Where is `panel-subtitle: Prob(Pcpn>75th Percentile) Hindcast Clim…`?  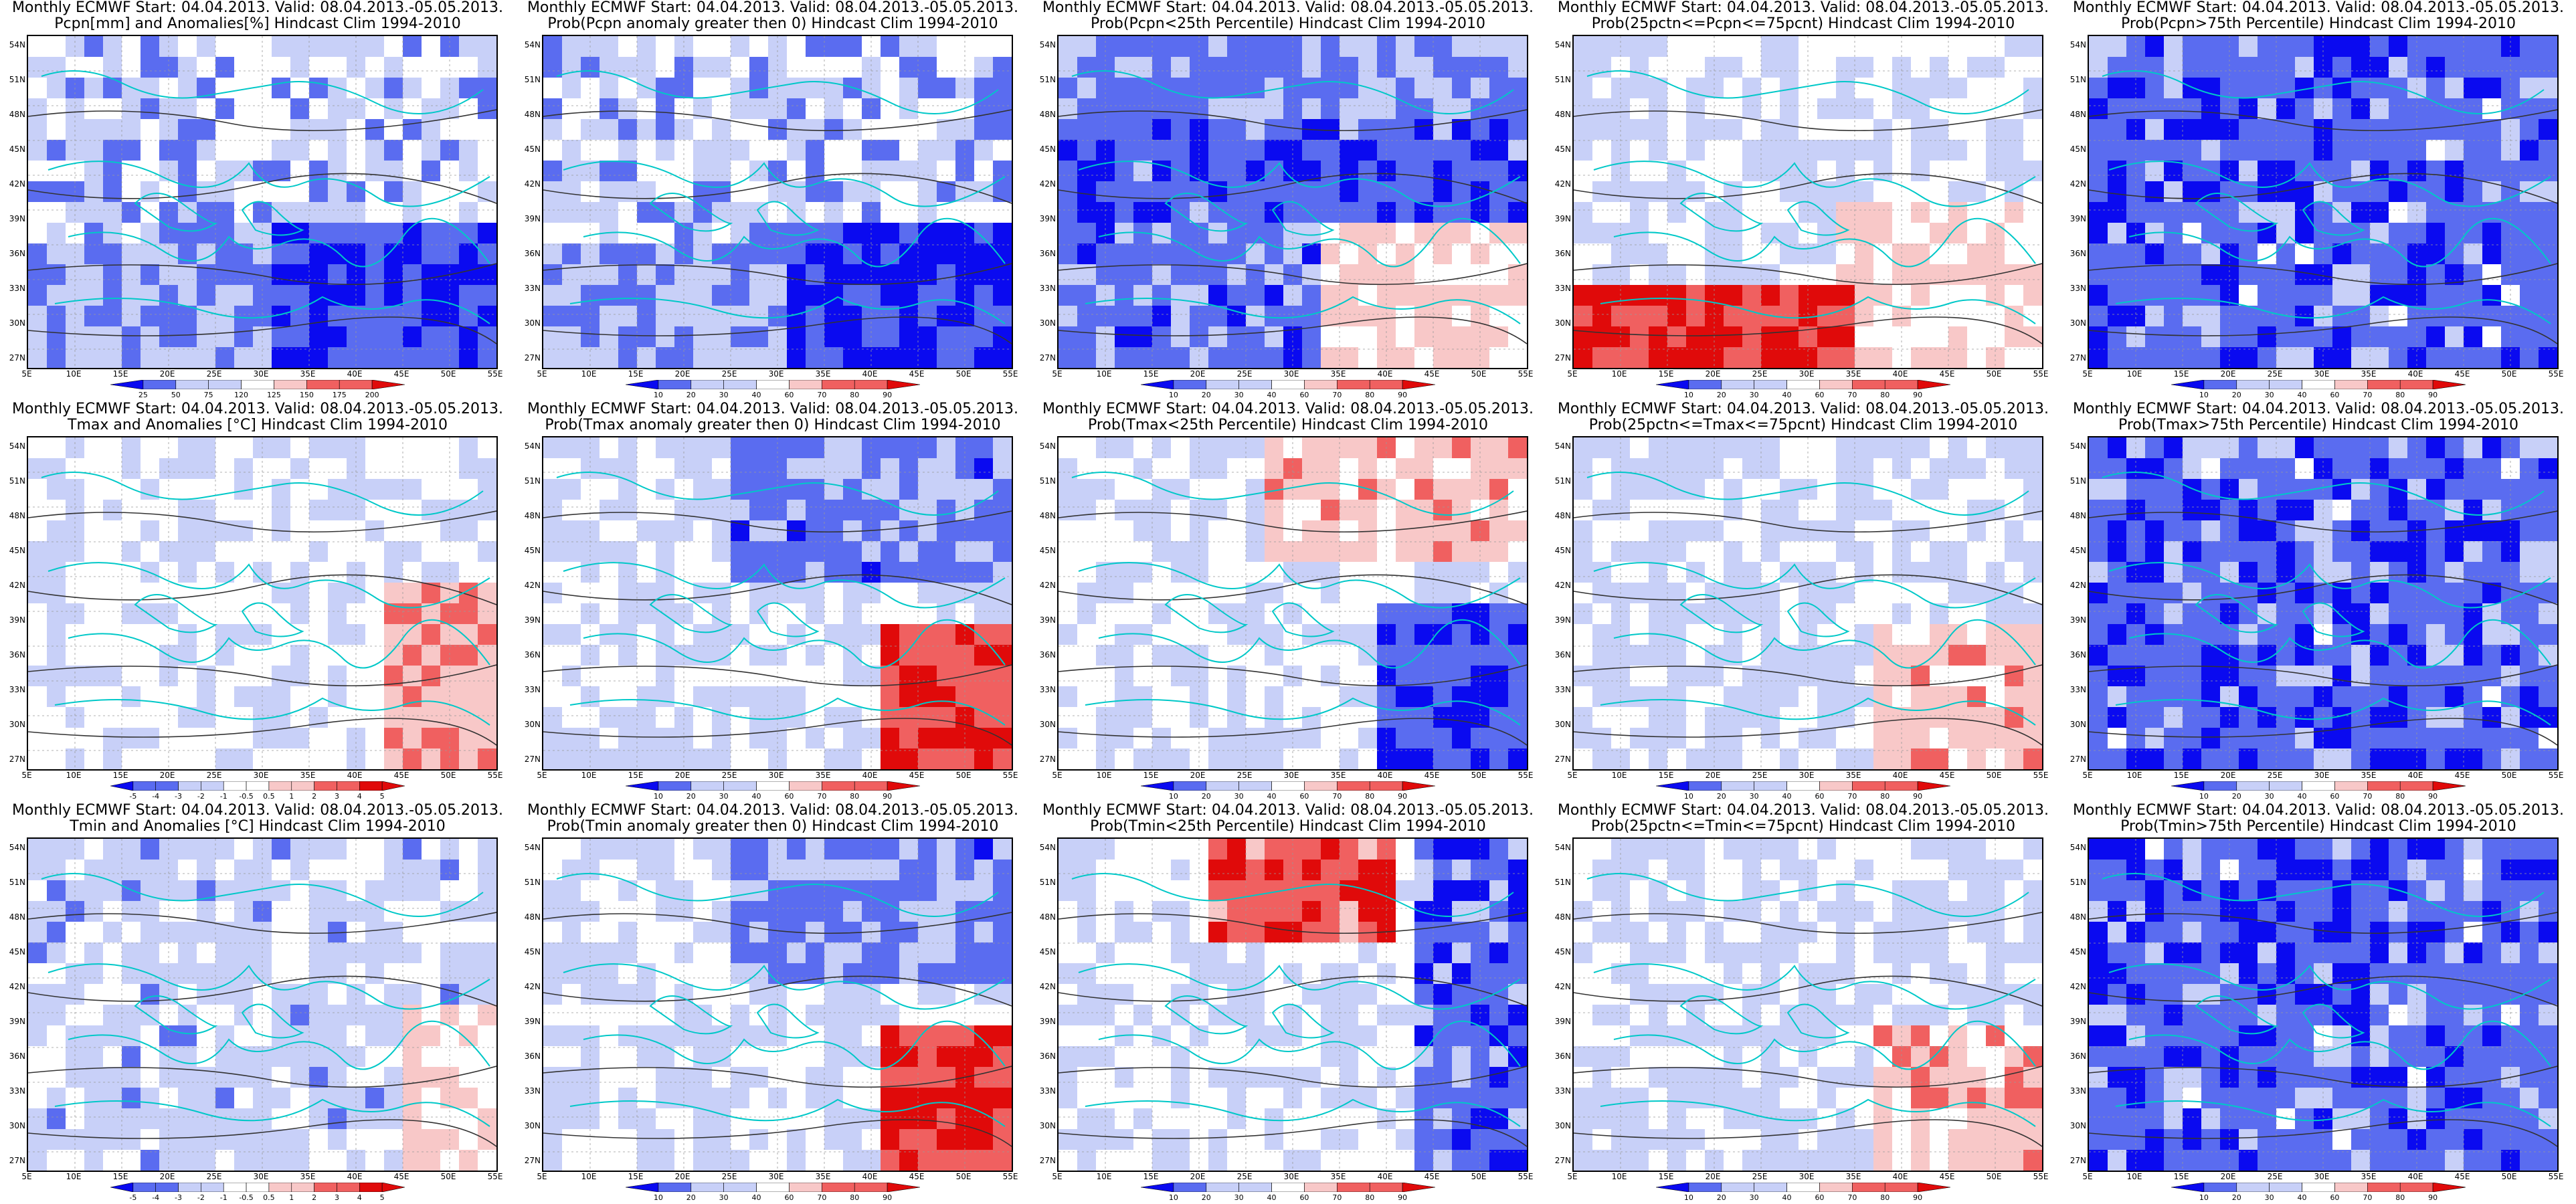
panel-subtitle: Prob(Pcpn>75th Percentile) Hindcast Clim… is located at coordinates (2318, 23).